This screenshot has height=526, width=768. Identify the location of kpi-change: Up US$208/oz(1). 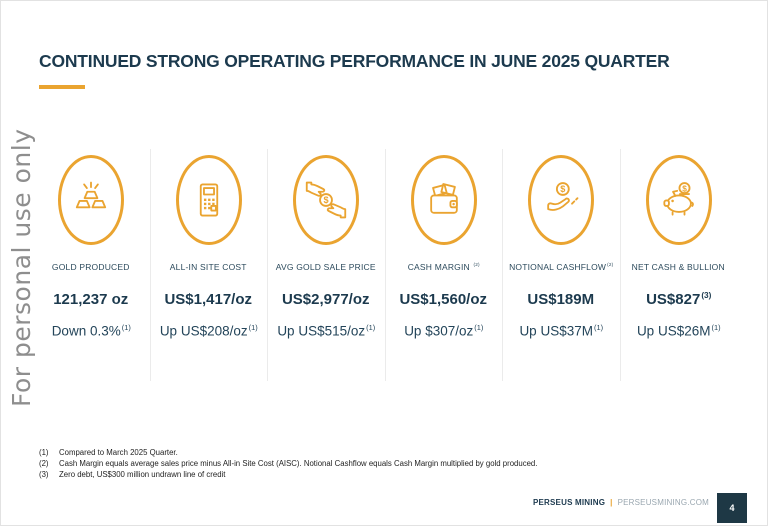
(208, 331).